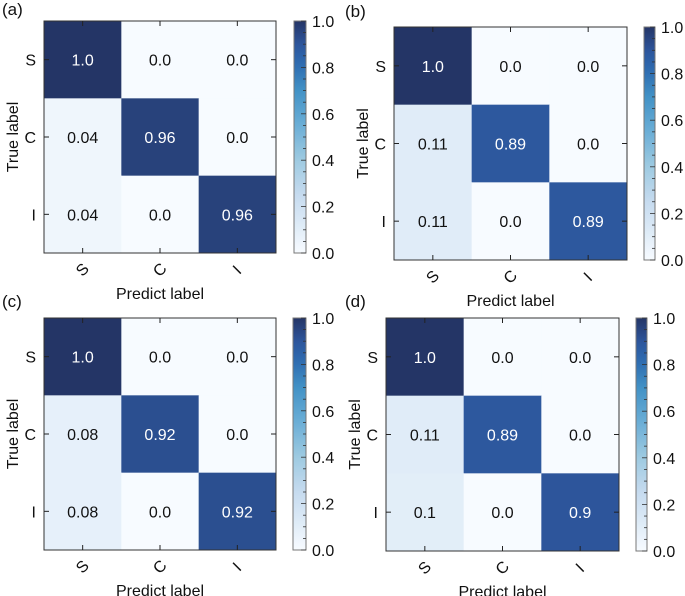  Describe the element at coordinates (355, 301) in the screenshot. I see `panel-label: (d)` at that location.